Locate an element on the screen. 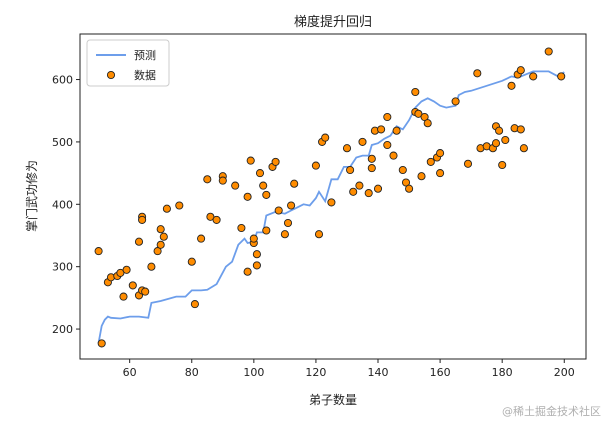 The height and width of the screenshot is (423, 607). x-tick-label: 120 is located at coordinates (315, 372).